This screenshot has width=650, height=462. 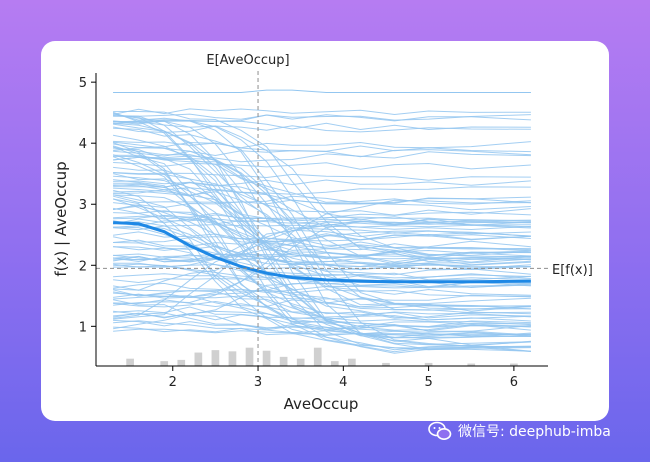 What do you see at coordinates (173, 382) in the screenshot?
I see `x-tick-label: 2` at bounding box center [173, 382].